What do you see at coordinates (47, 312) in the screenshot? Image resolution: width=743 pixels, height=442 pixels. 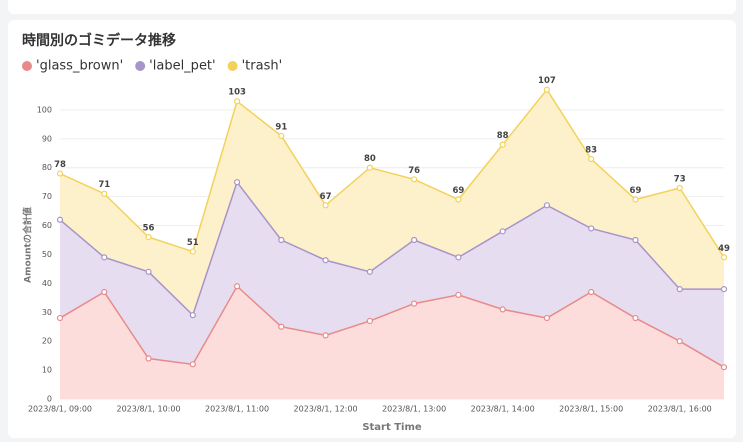 I see `y-tick-label: 30` at bounding box center [47, 312].